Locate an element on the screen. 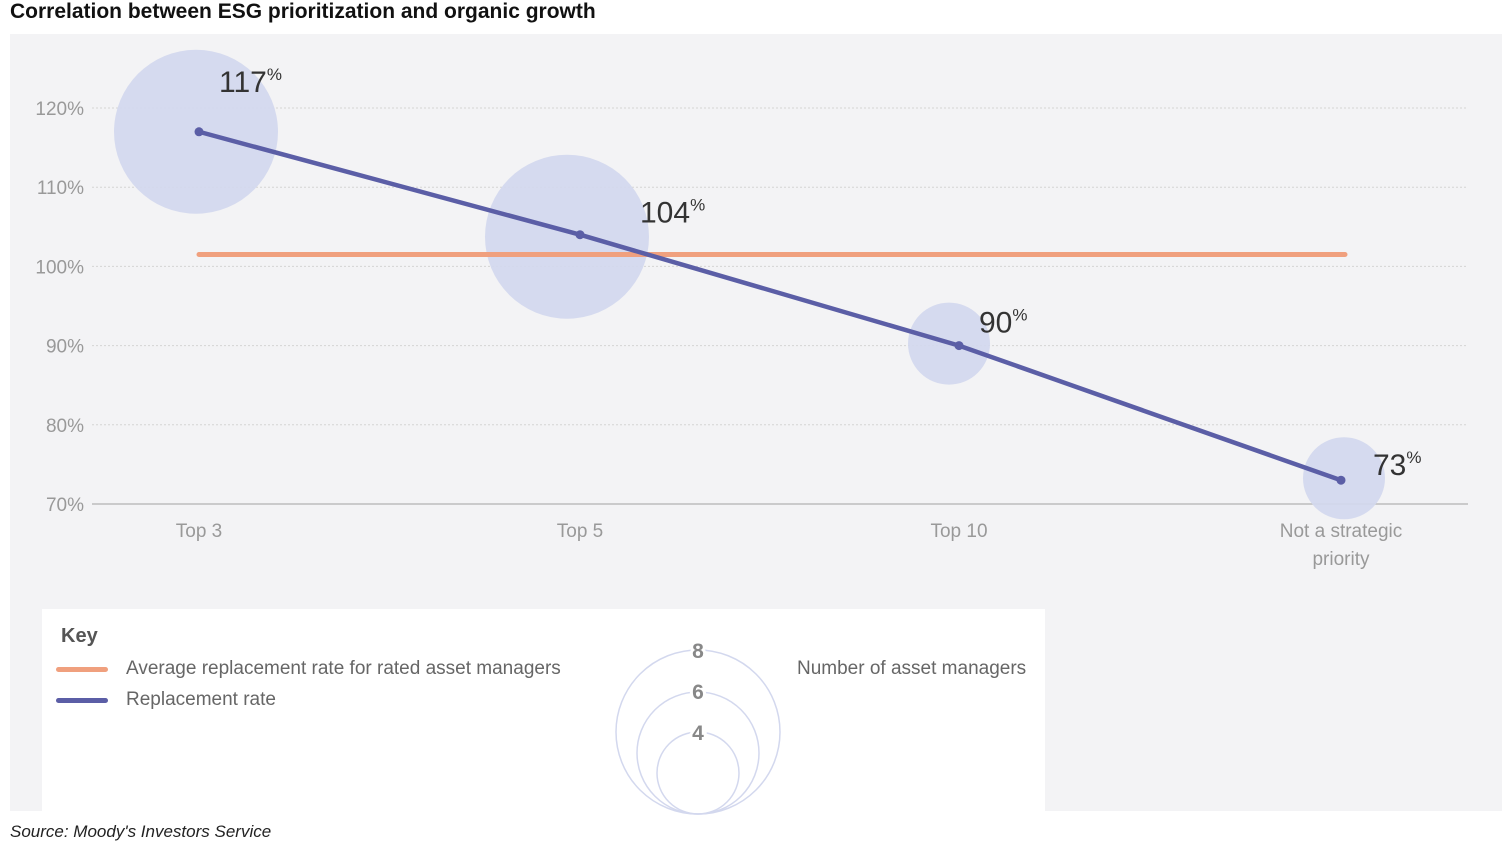 This screenshot has height=851, width=1510. legend-label-replacement: Replacement rate is located at coordinates (201, 699).